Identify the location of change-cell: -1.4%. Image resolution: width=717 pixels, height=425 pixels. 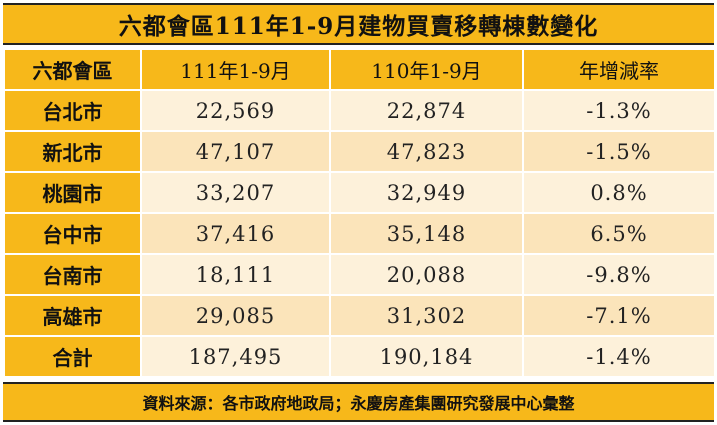
(619, 356).